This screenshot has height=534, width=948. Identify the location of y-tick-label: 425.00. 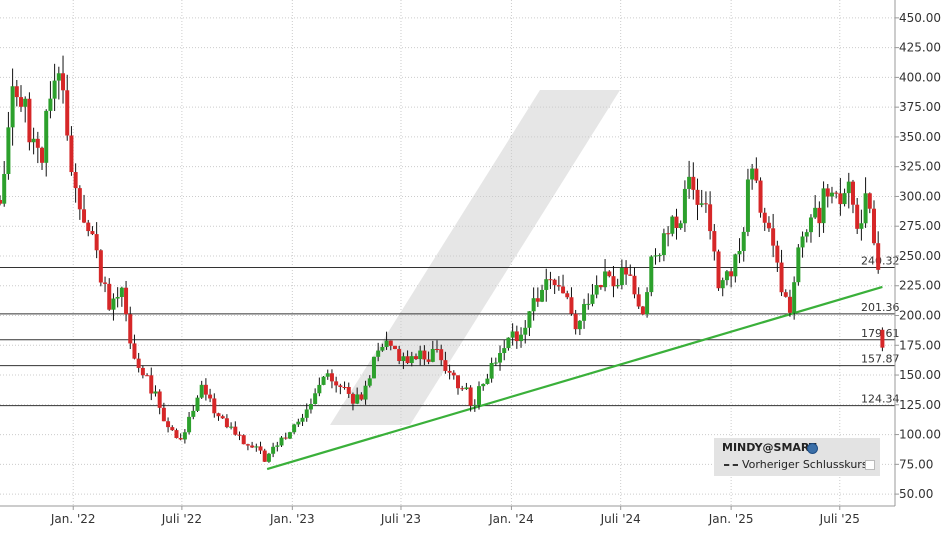
(920, 48).